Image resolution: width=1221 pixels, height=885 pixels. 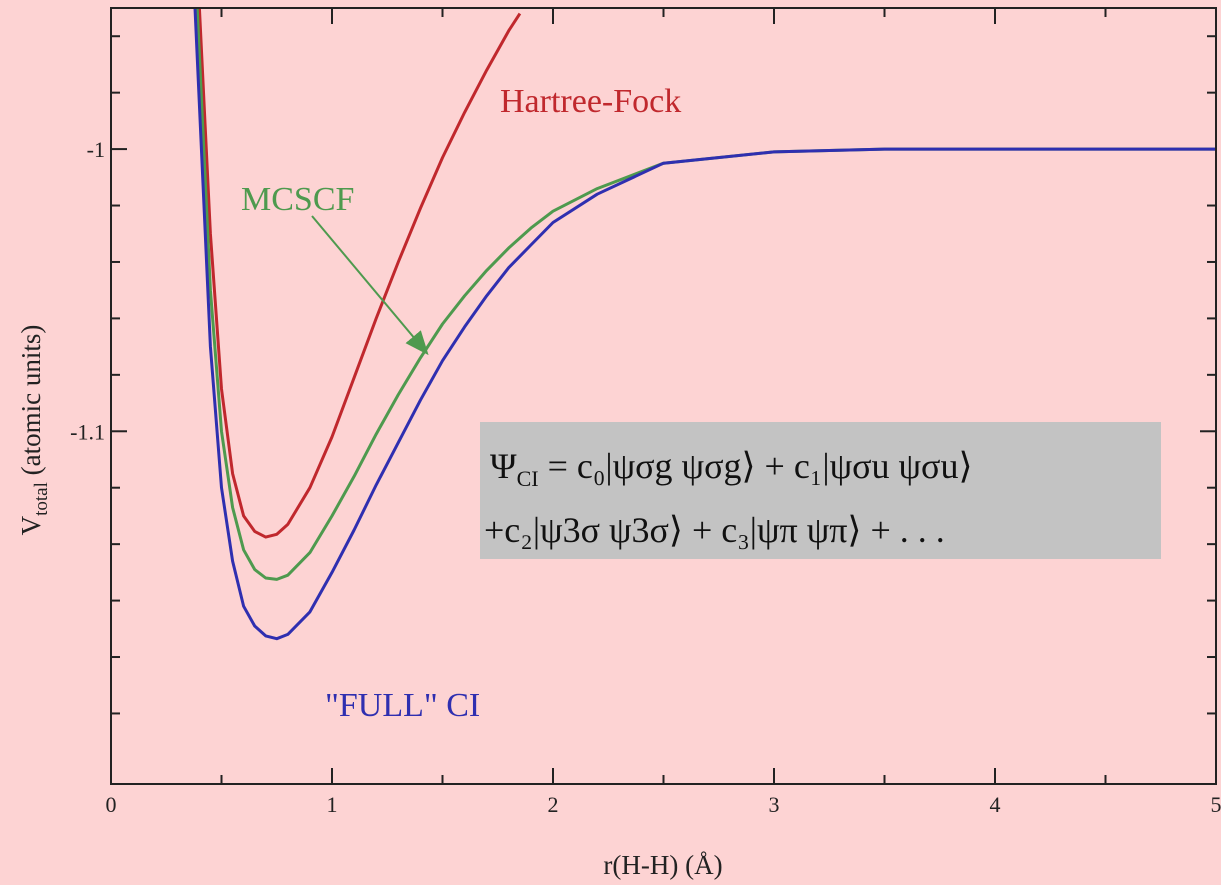 What do you see at coordinates (297, 199) in the screenshot?
I see `mcscf-label: MCSCF` at bounding box center [297, 199].